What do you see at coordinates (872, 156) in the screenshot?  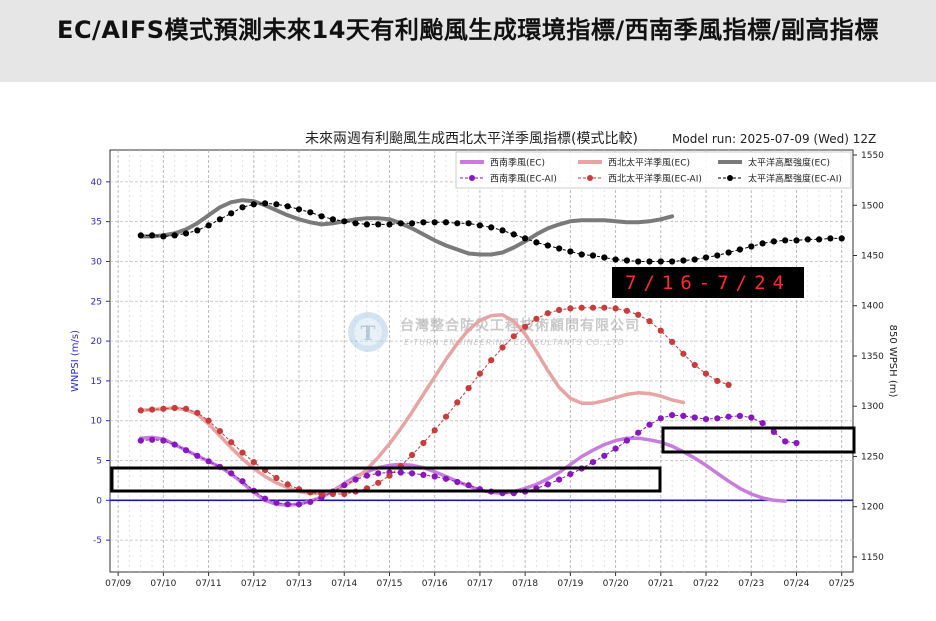 I see `y-tick-label-right: 1550` at bounding box center [872, 156].